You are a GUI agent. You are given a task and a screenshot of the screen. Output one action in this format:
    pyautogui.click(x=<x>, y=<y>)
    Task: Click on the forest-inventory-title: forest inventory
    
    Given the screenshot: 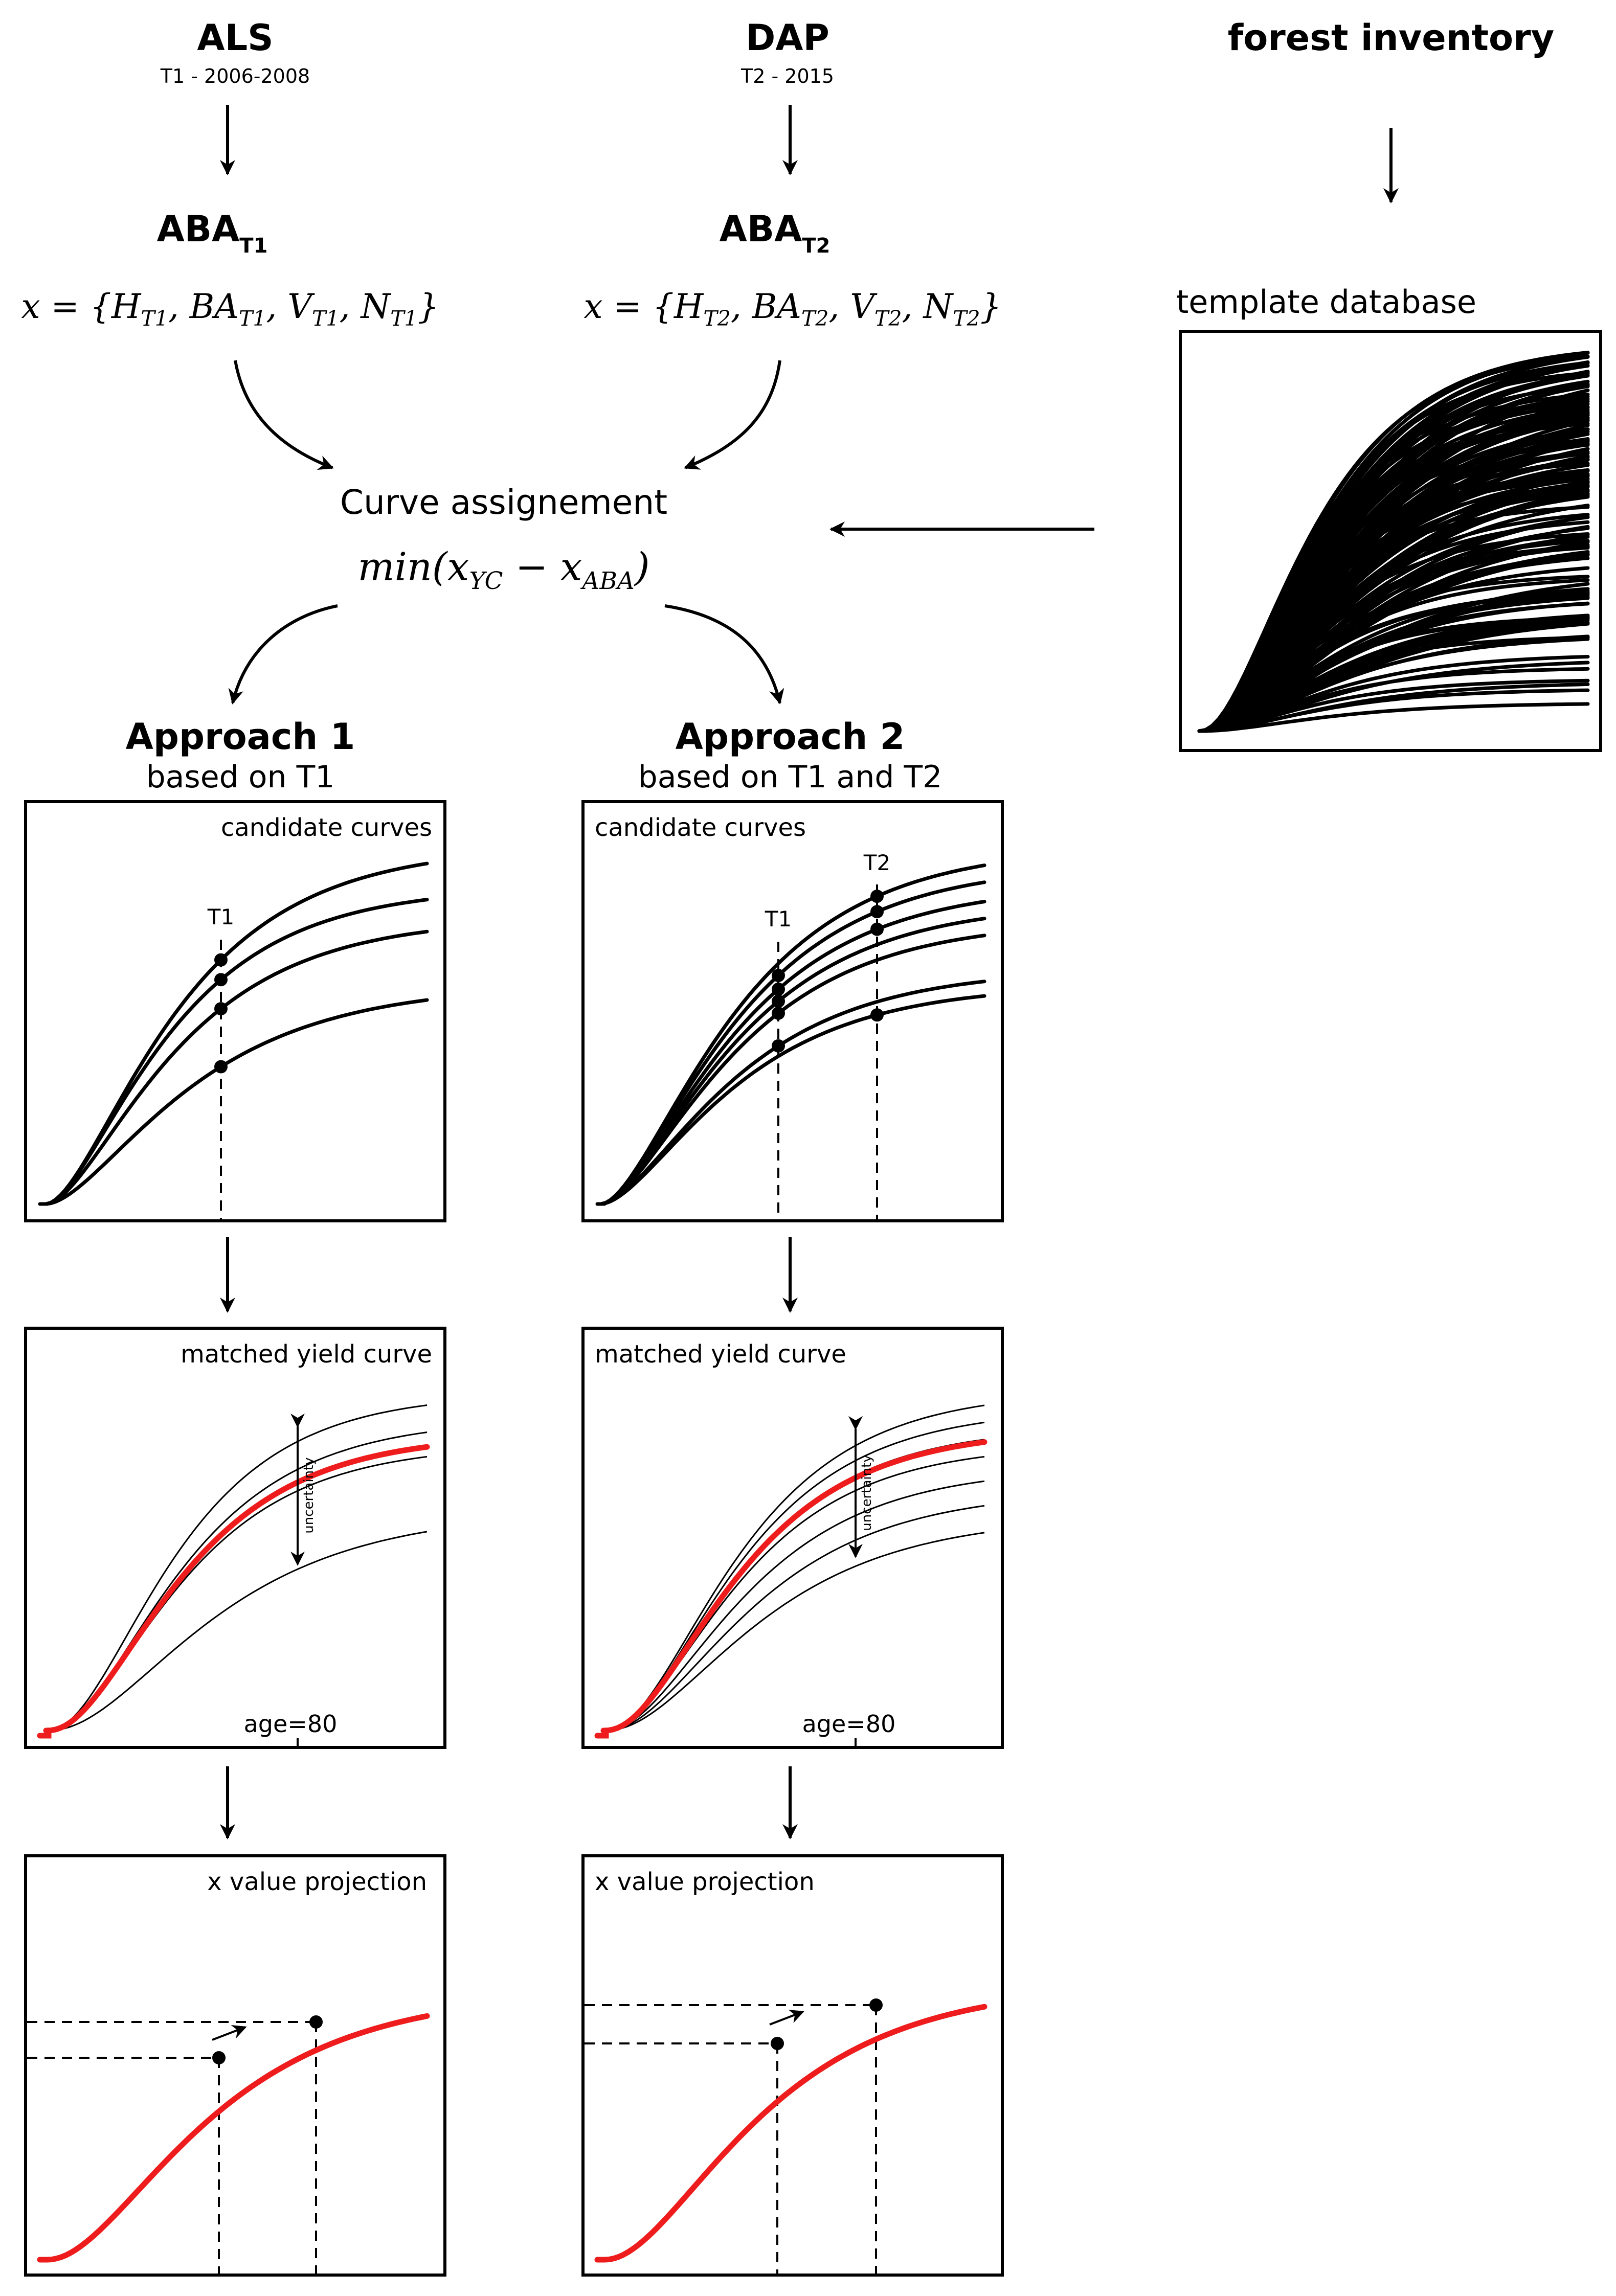 What is the action you would take?
    pyautogui.click(x=1391, y=38)
    